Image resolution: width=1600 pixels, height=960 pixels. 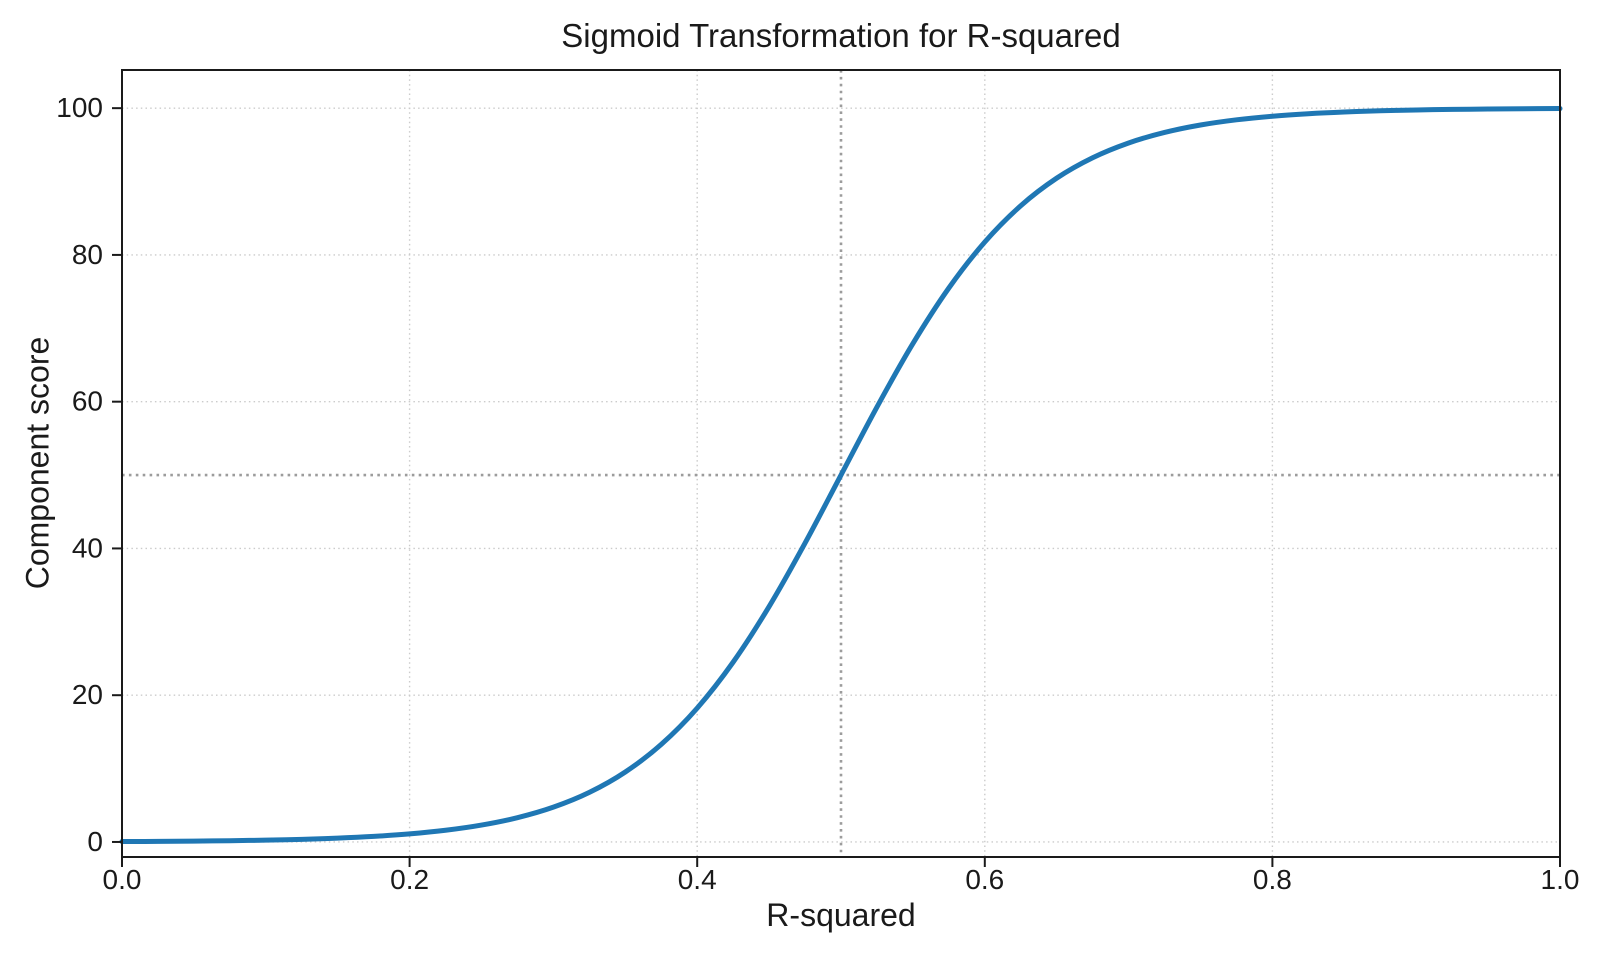 What do you see at coordinates (1560, 879) in the screenshot?
I see `x-tick-label: 1.0` at bounding box center [1560, 879].